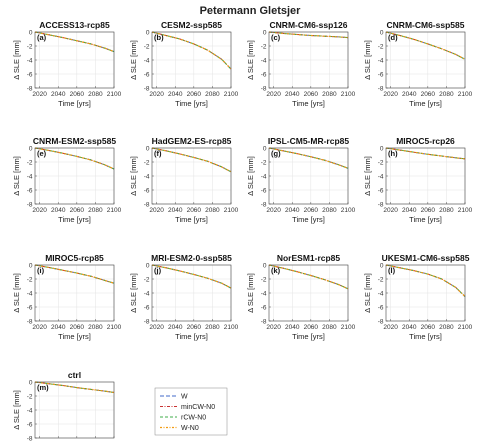 The width and height of the screenshot is (500, 441). Describe the element at coordinates (426, 25) in the screenshot. I see `panel-title: CNRM-CM6-ssp585` at that location.